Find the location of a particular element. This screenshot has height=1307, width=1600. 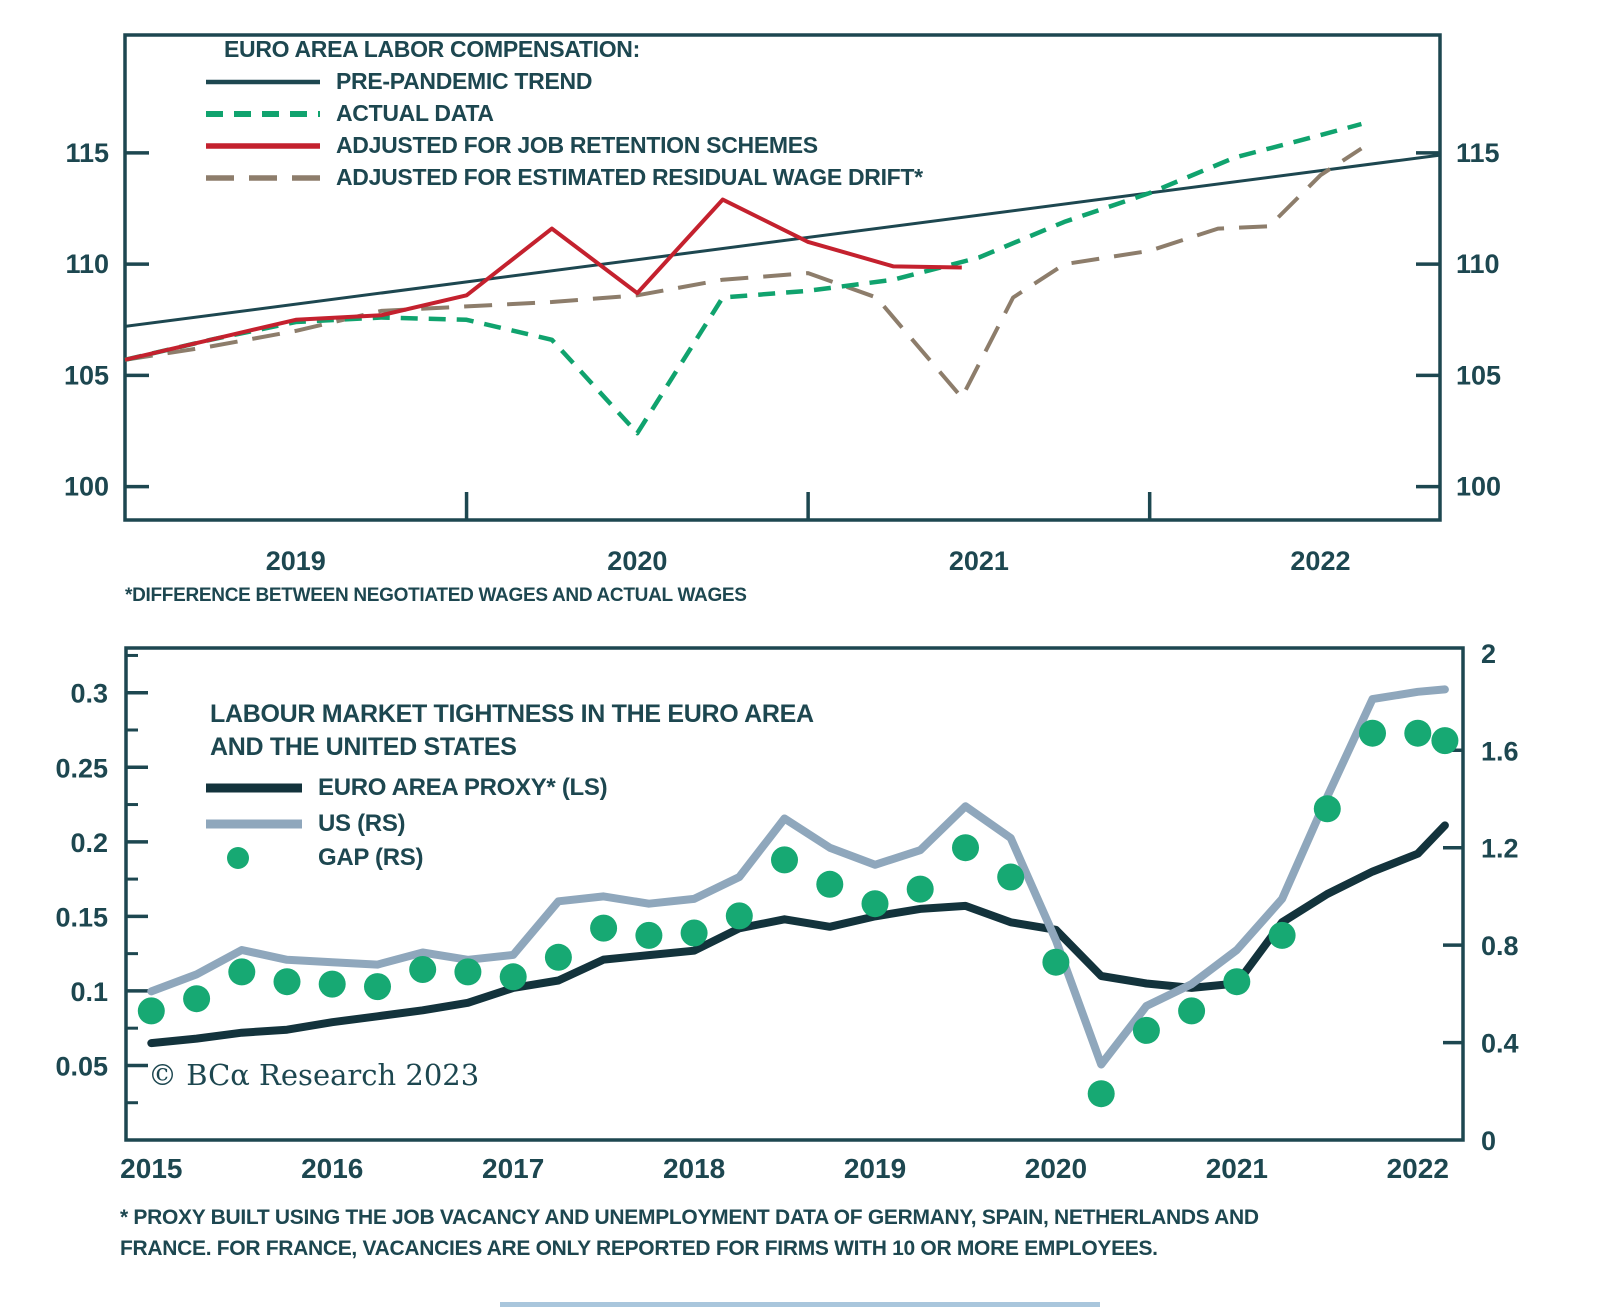

y-tick-label-right: 105 is located at coordinates (1478, 375).